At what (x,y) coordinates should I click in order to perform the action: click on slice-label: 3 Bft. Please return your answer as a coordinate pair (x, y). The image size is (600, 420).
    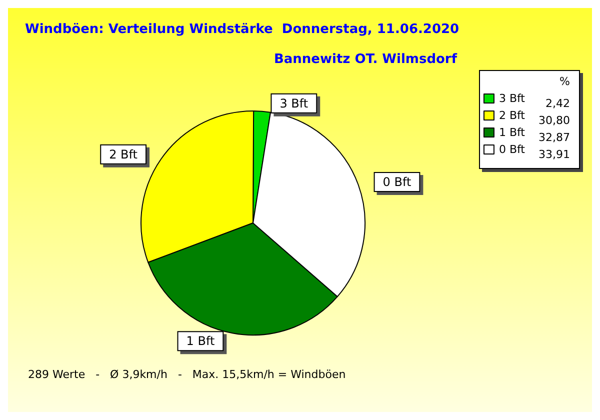
    Looking at the image, I should click on (294, 103).